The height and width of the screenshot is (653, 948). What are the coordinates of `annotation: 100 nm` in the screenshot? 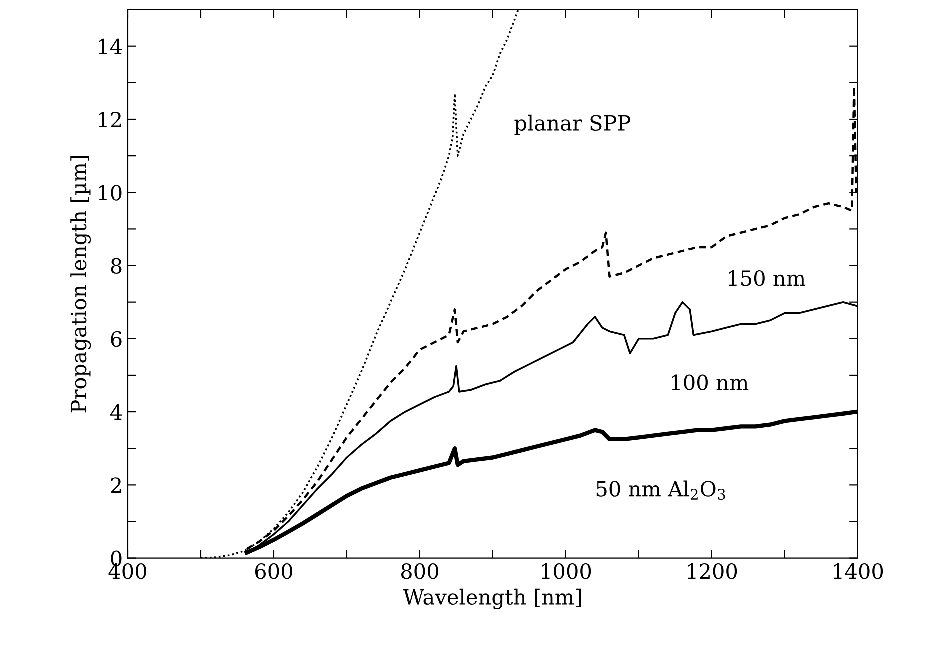 It's located at (710, 382).